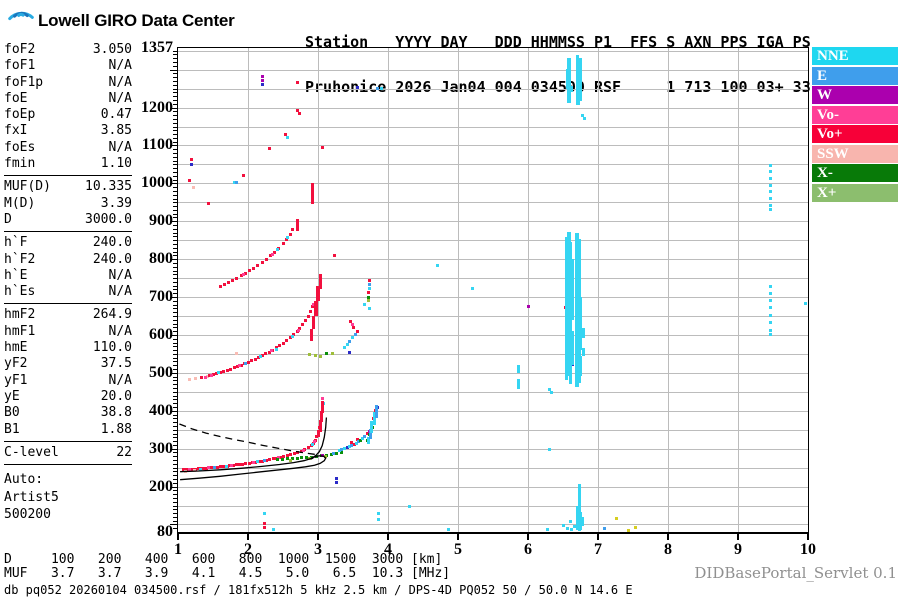 The height and width of the screenshot is (600, 900). I want to click on param-value: 38.8, so click(116, 413).